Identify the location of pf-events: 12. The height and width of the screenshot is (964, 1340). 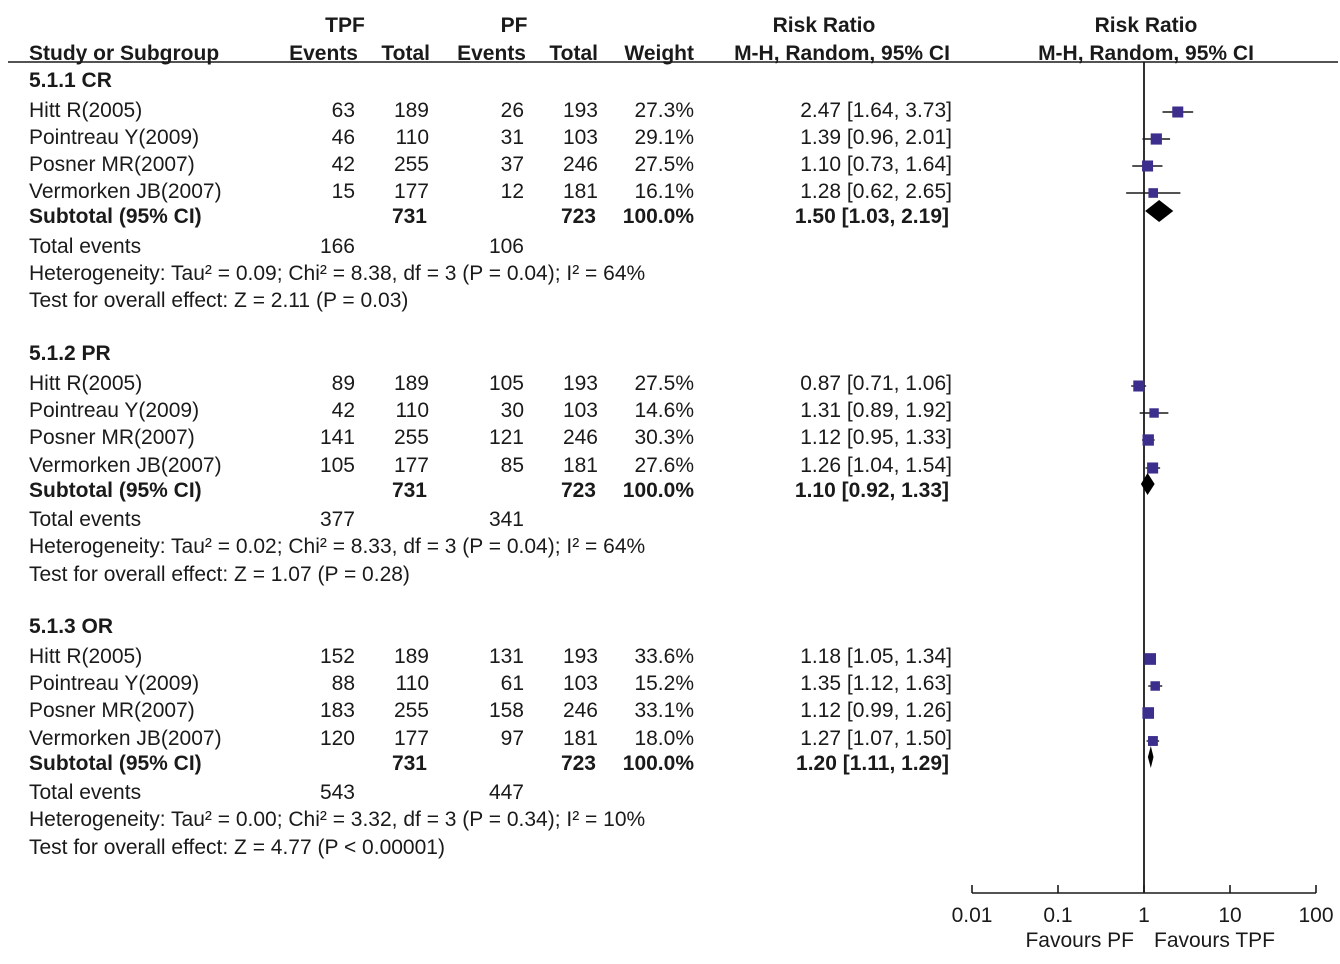
(512, 191).